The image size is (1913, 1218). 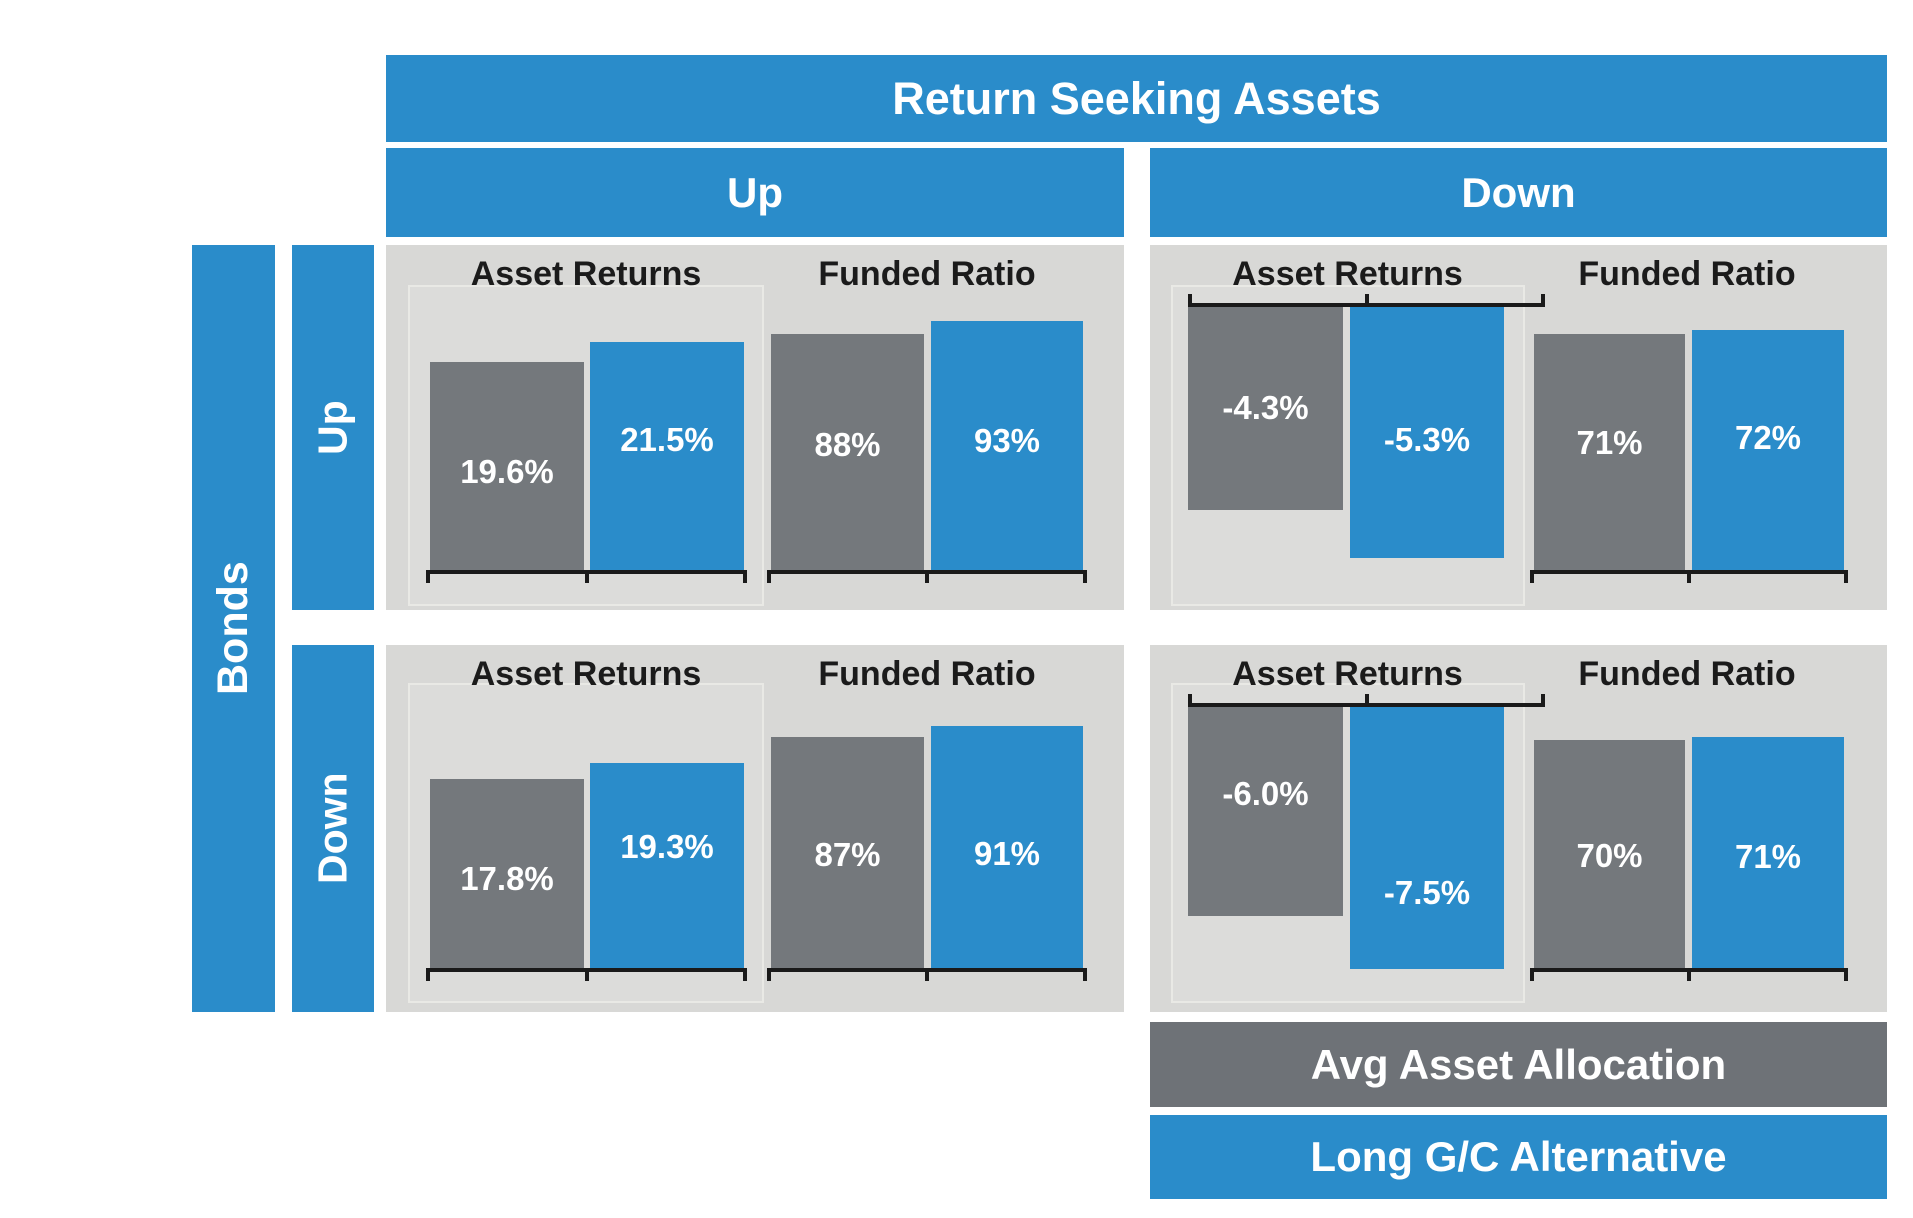 I want to click on bar-value-label: 91%, so click(x=1007, y=854).